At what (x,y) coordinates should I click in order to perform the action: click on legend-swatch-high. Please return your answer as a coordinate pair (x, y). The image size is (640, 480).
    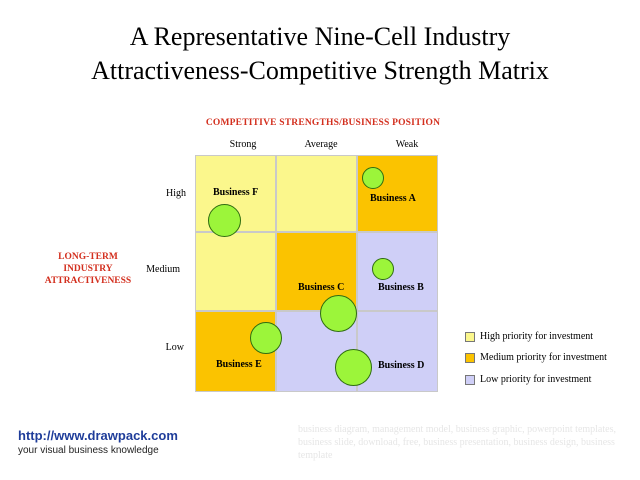
    Looking at the image, I should click on (470, 337).